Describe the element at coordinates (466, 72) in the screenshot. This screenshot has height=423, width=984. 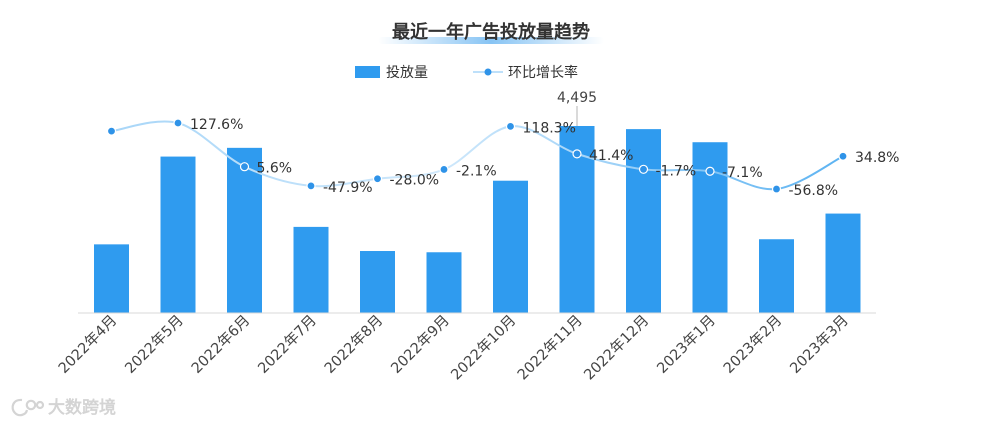
I see `legend: 投放量 环比增长率` at that location.